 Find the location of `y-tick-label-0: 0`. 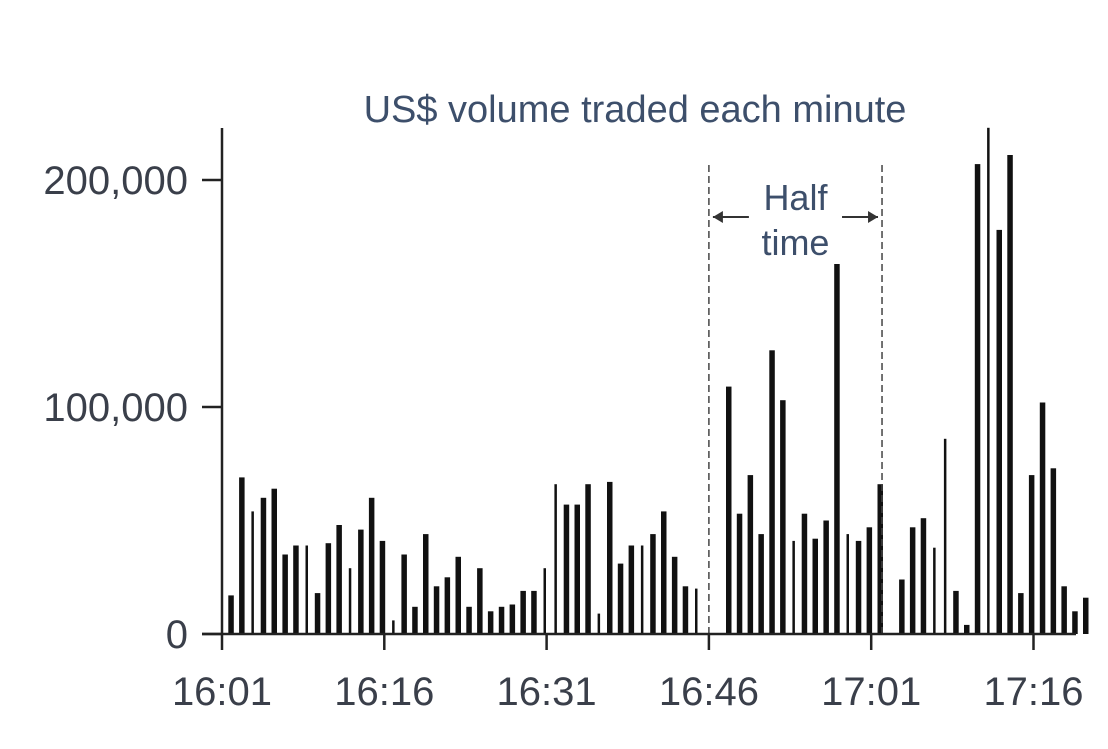

y-tick-label-0: 0 is located at coordinates (177, 635).